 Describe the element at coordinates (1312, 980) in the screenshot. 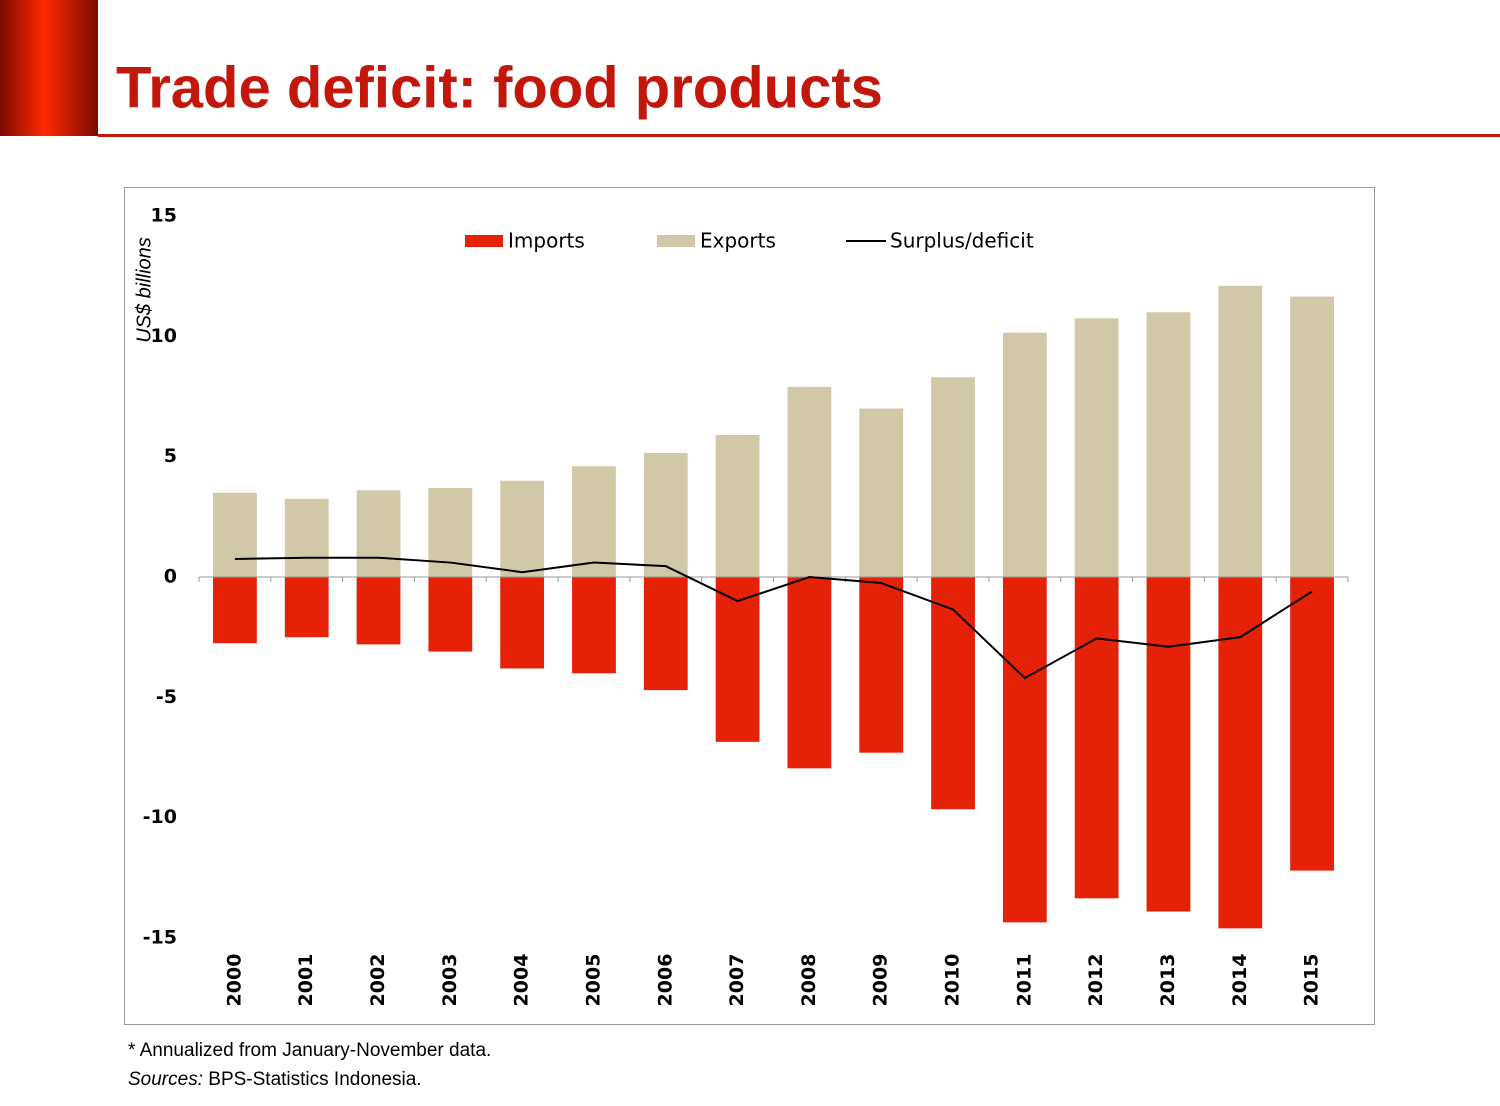

I see `x-tick-label: 2015` at that location.